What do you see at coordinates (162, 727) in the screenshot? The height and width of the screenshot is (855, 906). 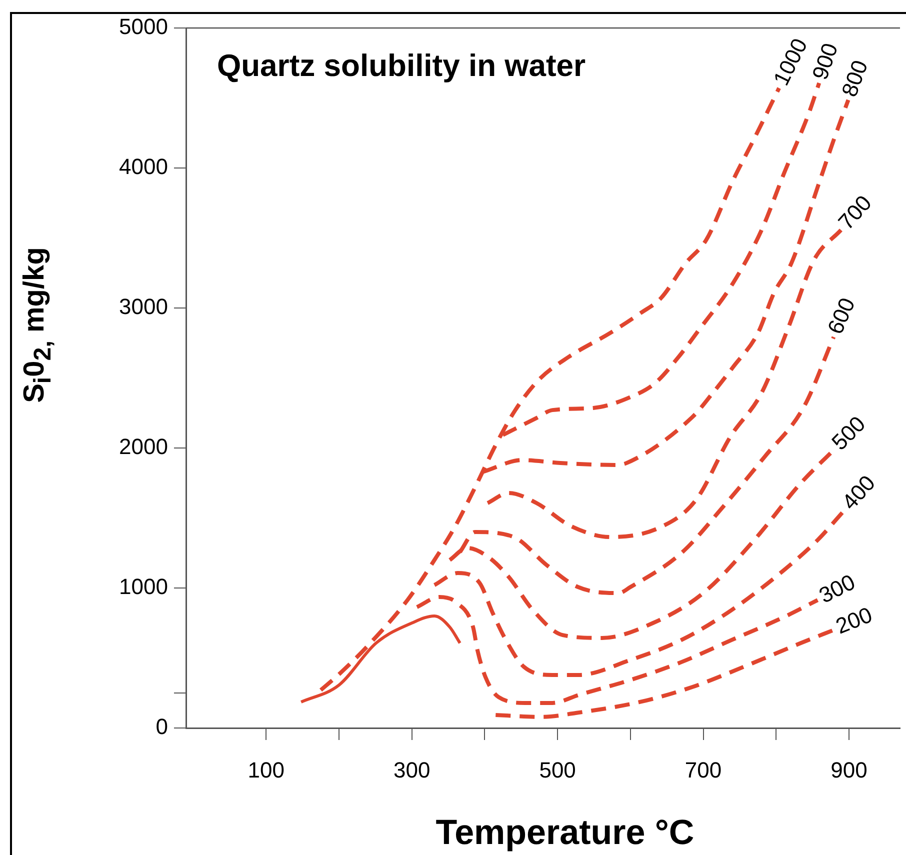 I see `y-tick-label: 0` at bounding box center [162, 727].